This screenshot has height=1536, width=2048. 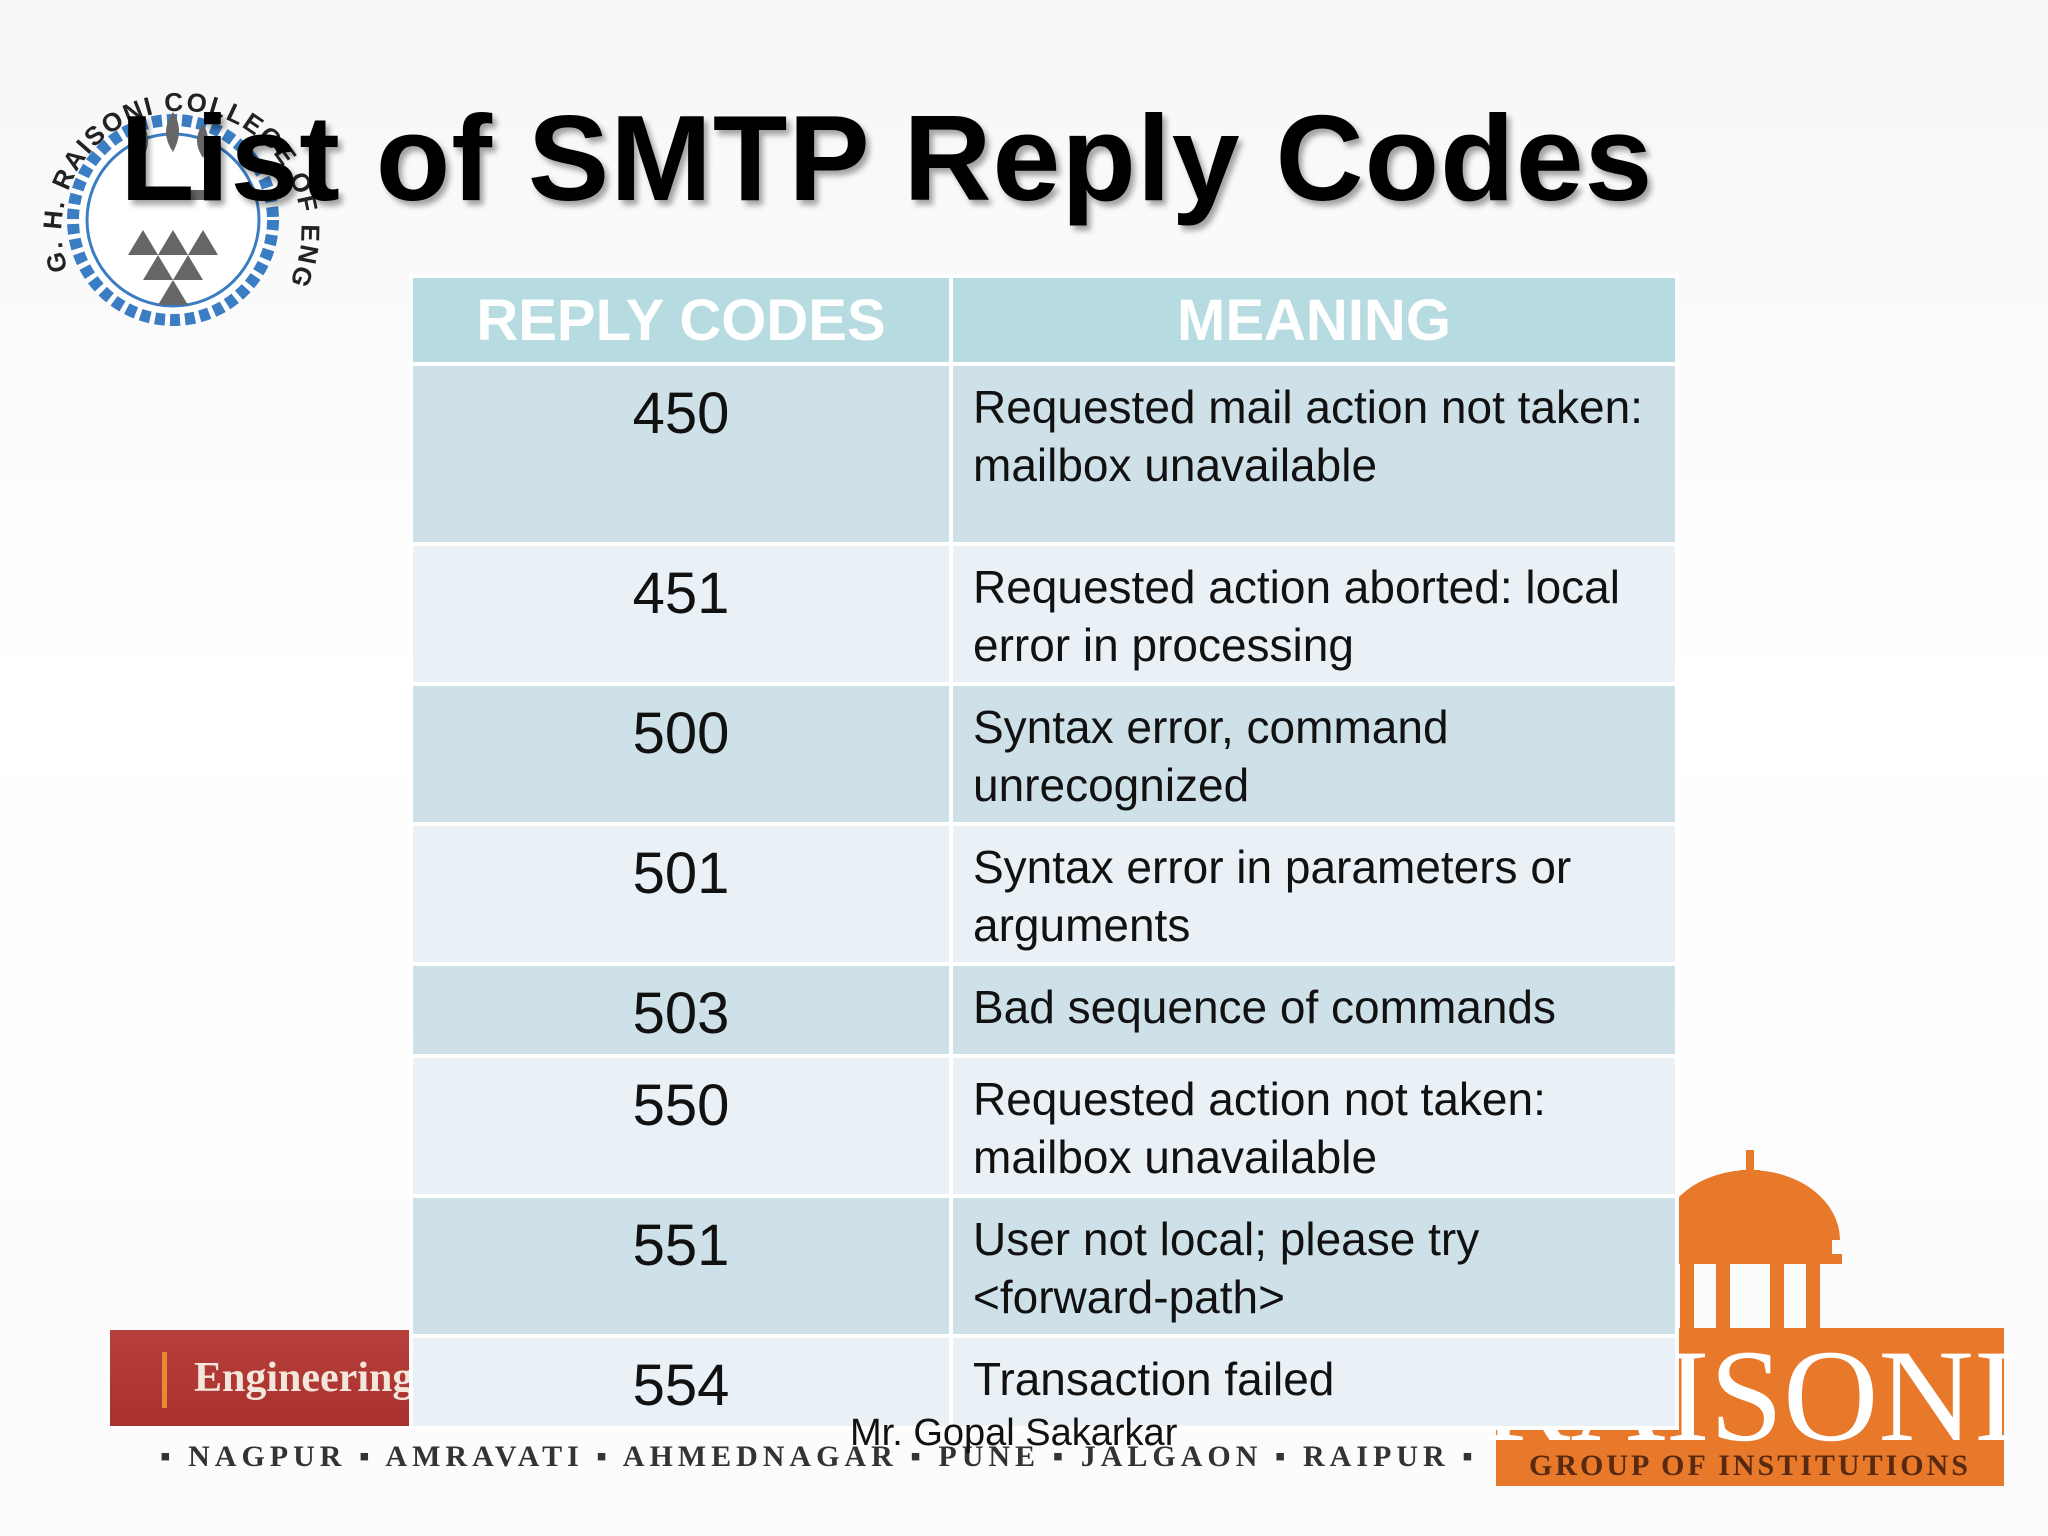 I want to click on band-accent-bar, so click(x=164, y=1380).